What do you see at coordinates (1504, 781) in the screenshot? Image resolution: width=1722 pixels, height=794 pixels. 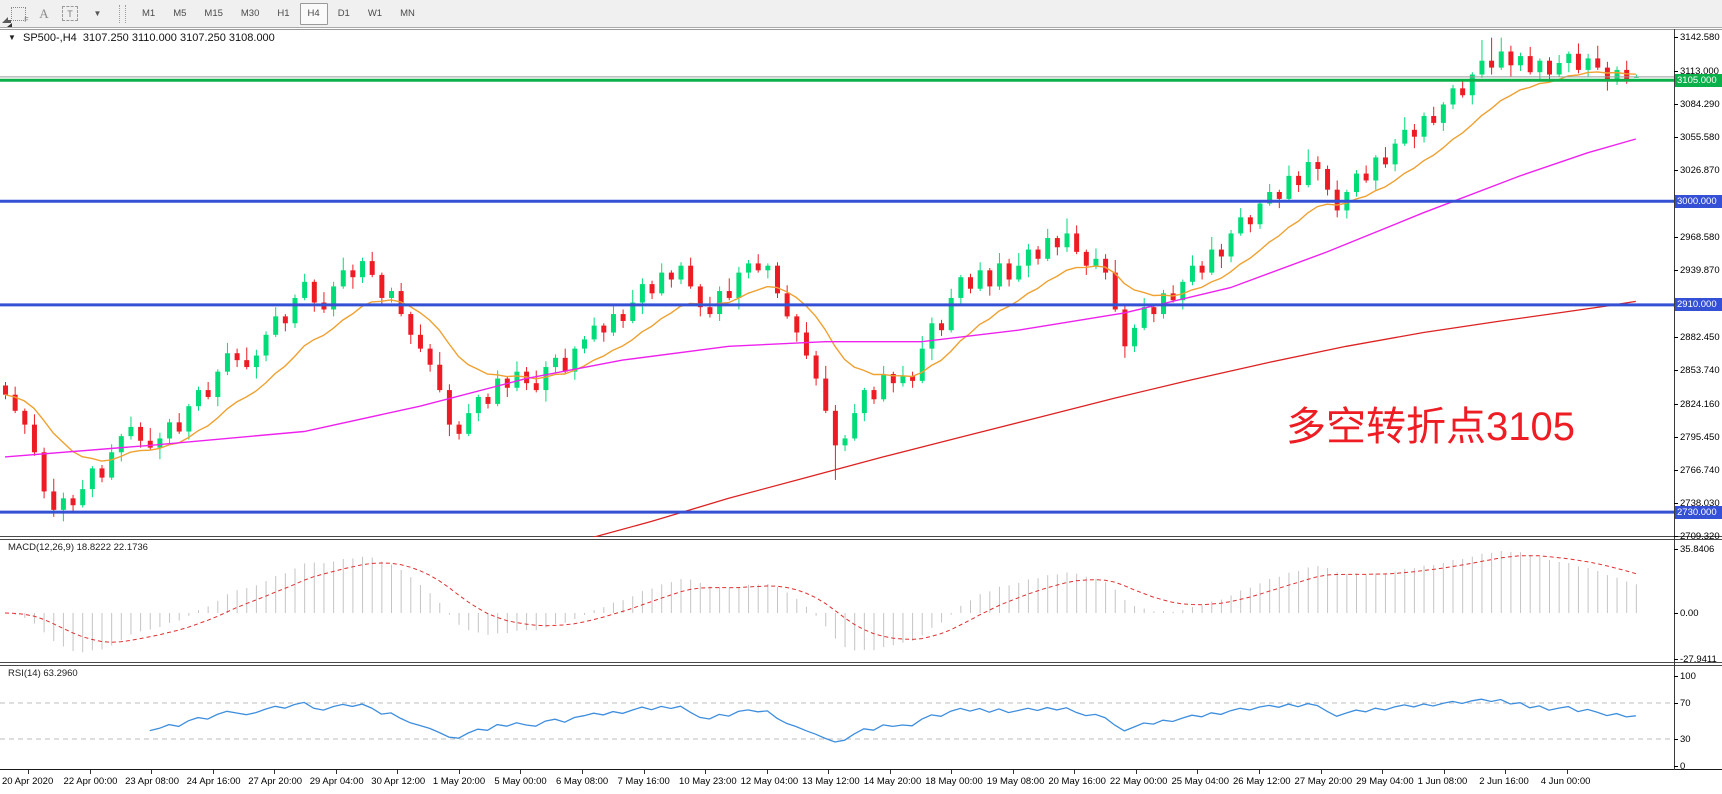 I see `time-label: 2 Jun 16:00` at bounding box center [1504, 781].